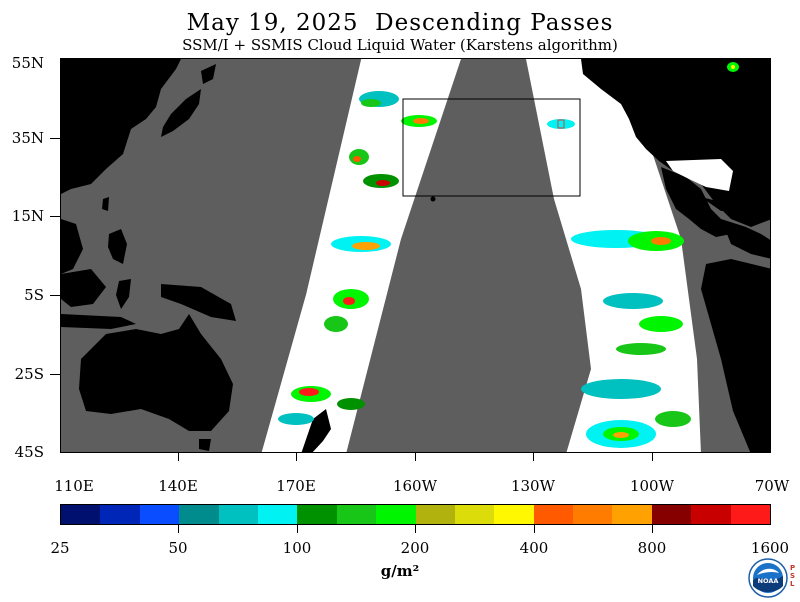 Image resolution: width=800 pixels, height=602 pixels. I want to click on analysis-box, so click(491, 147).